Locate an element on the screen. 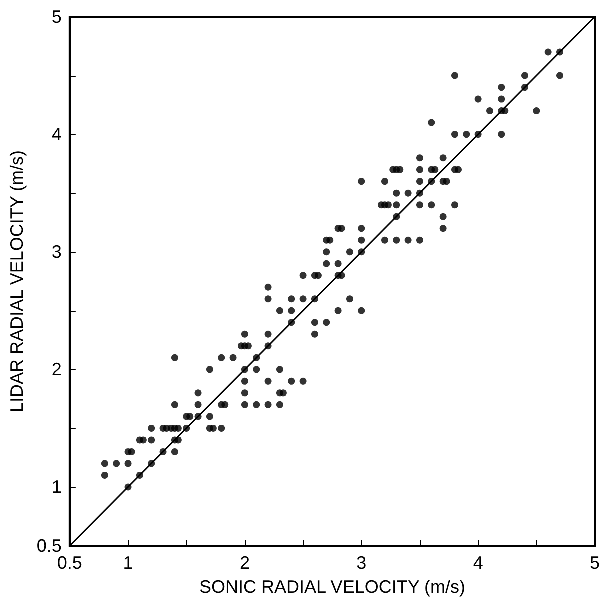 Image resolution: width=609 pixels, height=601 pixels. x-tick-label: 3 is located at coordinates (361, 563).